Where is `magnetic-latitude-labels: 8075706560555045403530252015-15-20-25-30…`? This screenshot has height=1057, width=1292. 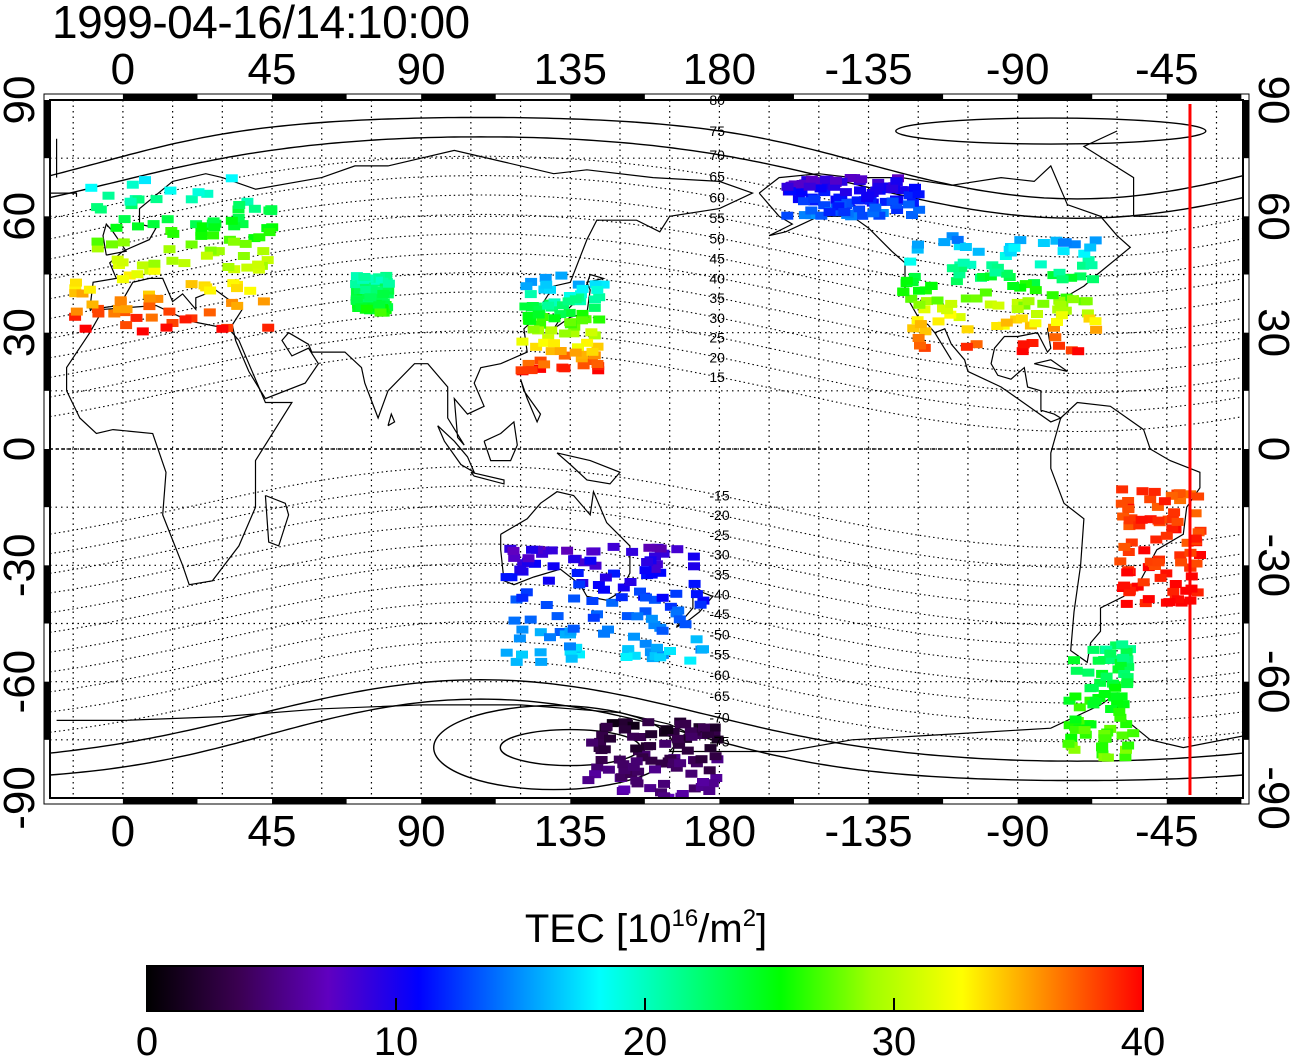 magnetic-latitude-labels: 8075706560555045403530252015-15-20-25-30… is located at coordinates (719, 421).